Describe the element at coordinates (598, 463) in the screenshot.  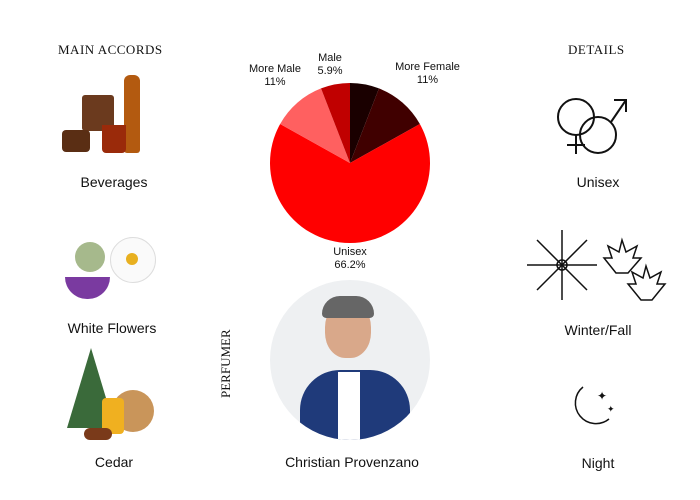
I see `detail-night: Night` at that location.